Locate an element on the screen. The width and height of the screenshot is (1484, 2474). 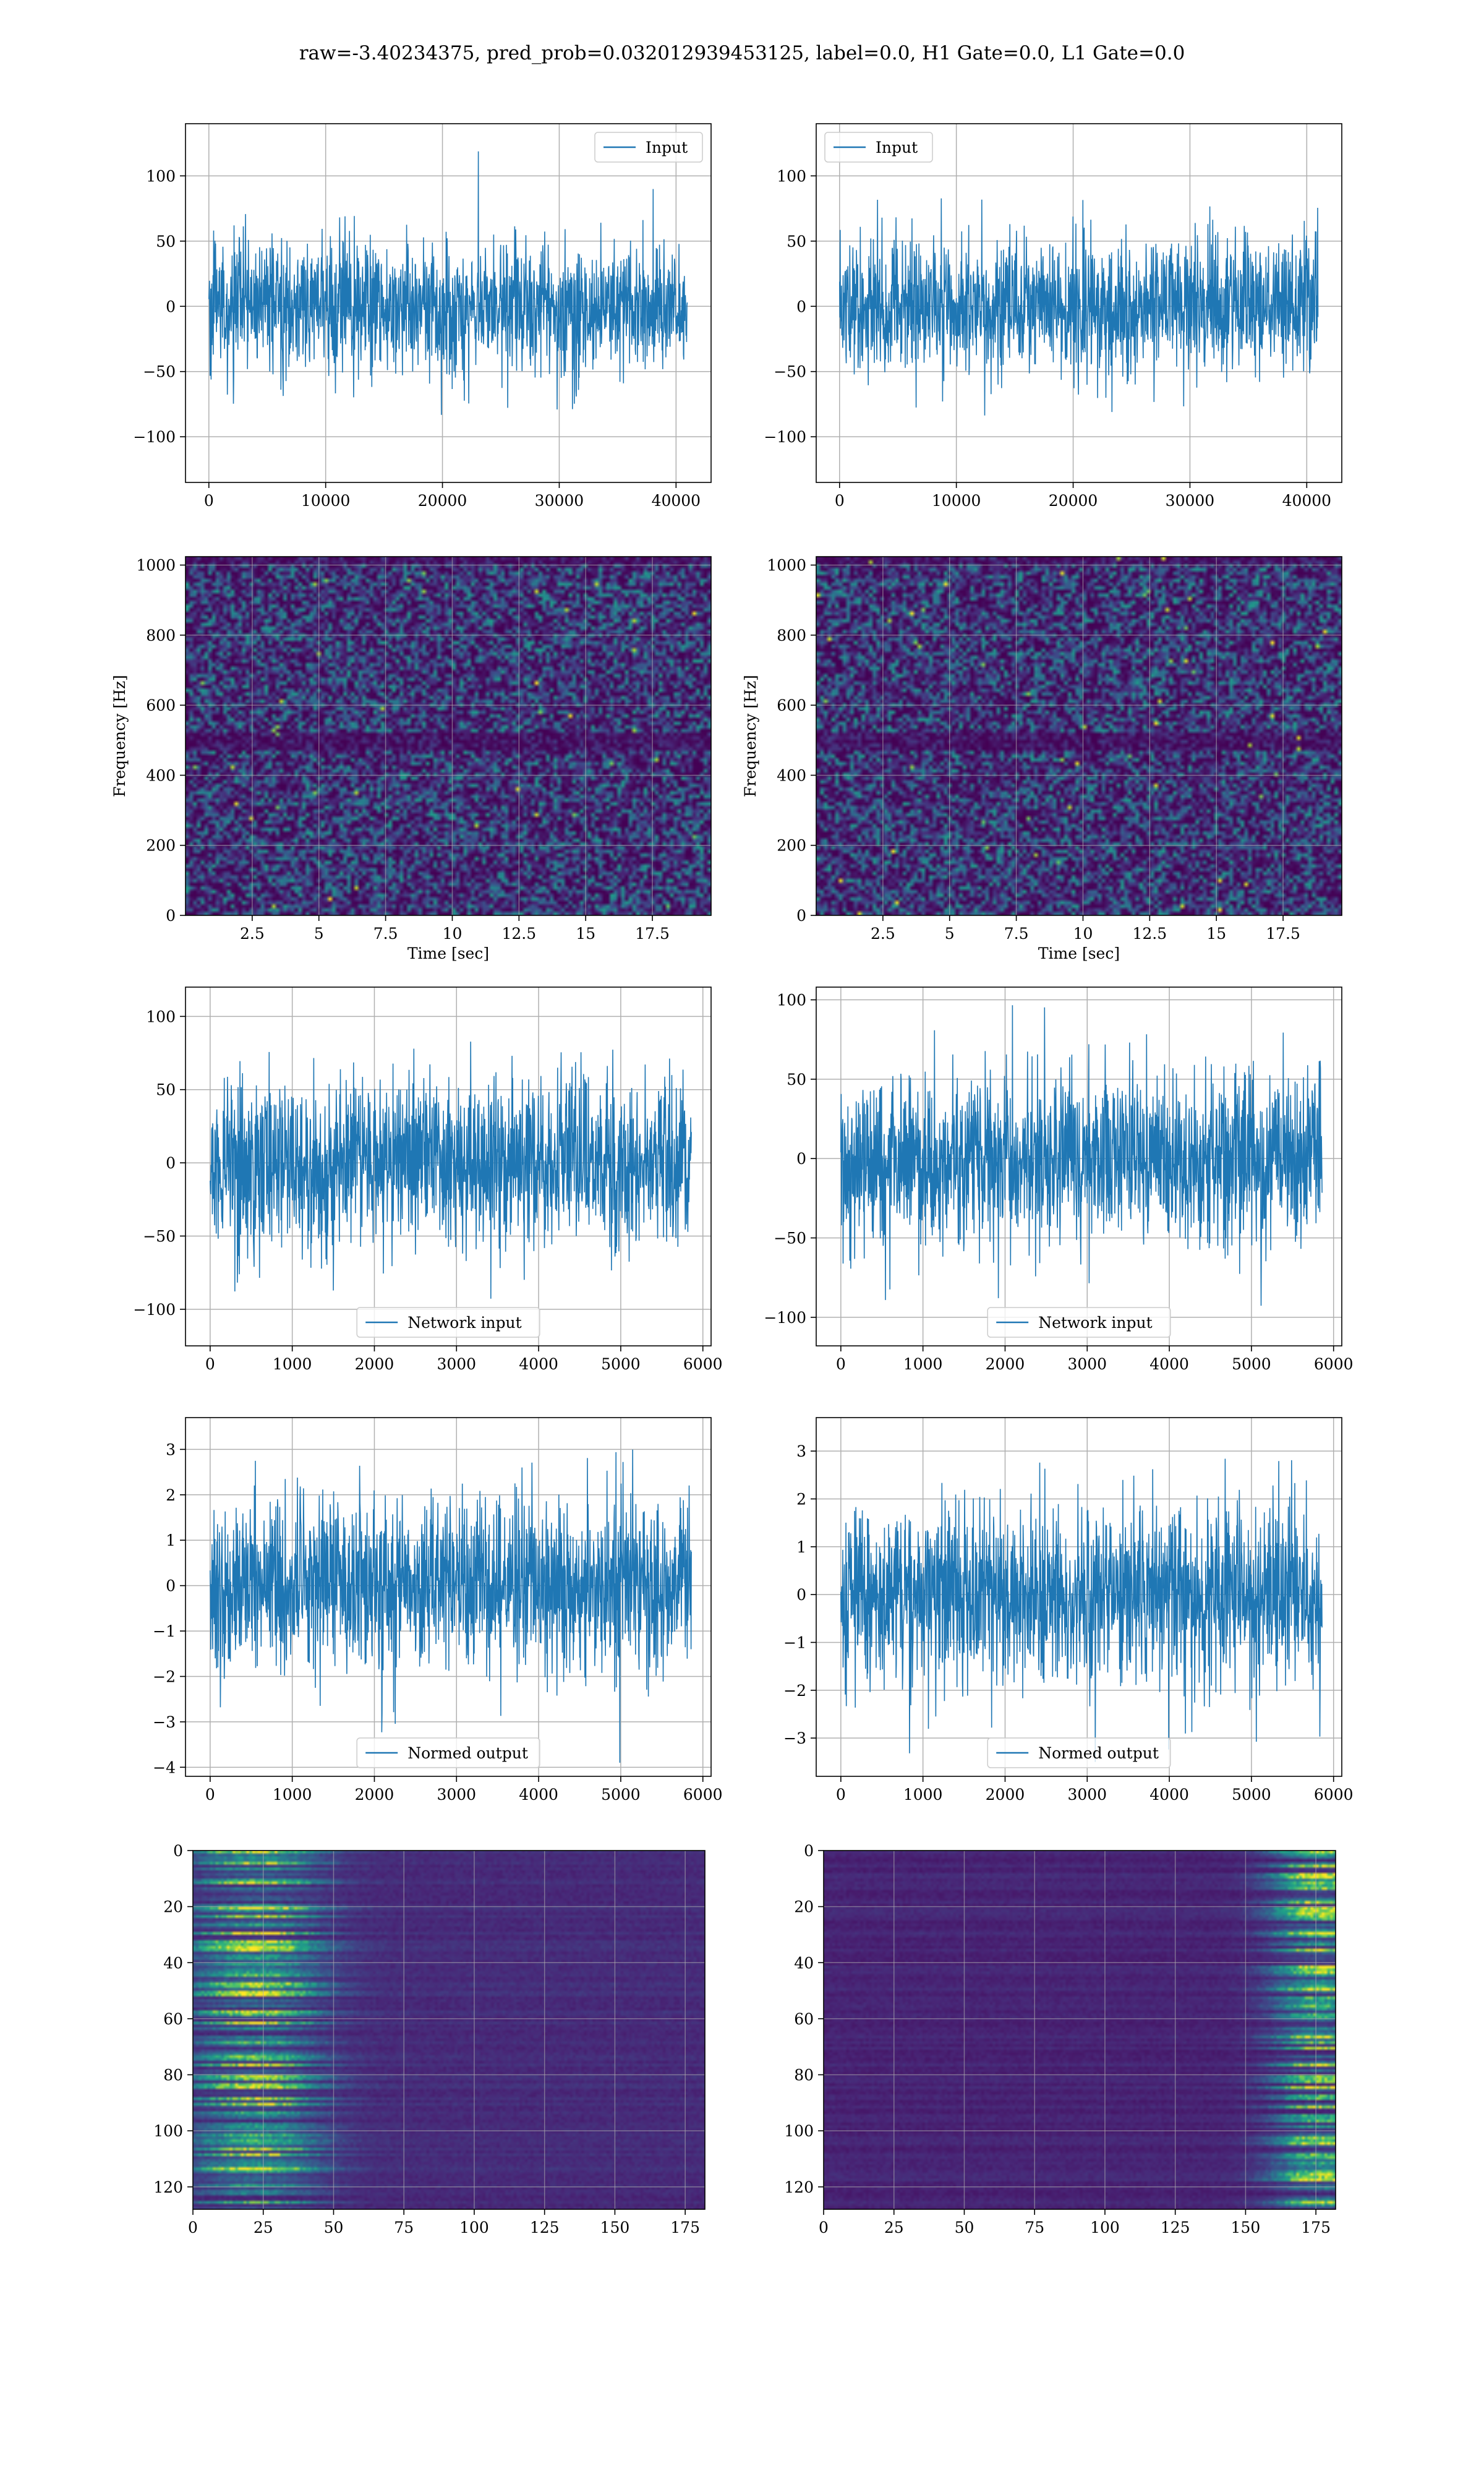
spec-h1-xtick-label-3: 10 is located at coordinates (453, 934).